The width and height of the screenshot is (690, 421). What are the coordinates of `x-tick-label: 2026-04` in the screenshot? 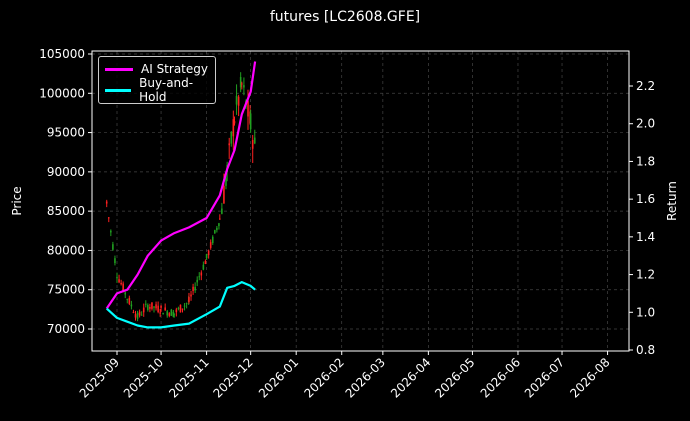 It's located at (410, 377).